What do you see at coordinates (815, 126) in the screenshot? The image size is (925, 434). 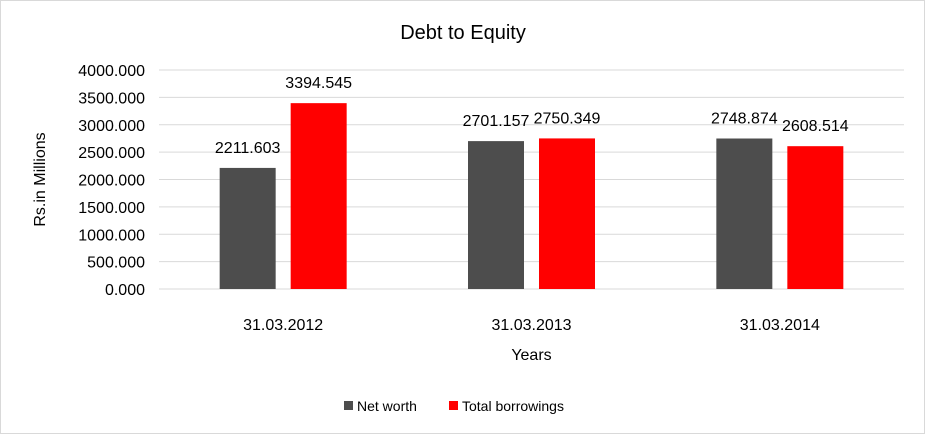 I see `data-label: 2608.514` at bounding box center [815, 126].